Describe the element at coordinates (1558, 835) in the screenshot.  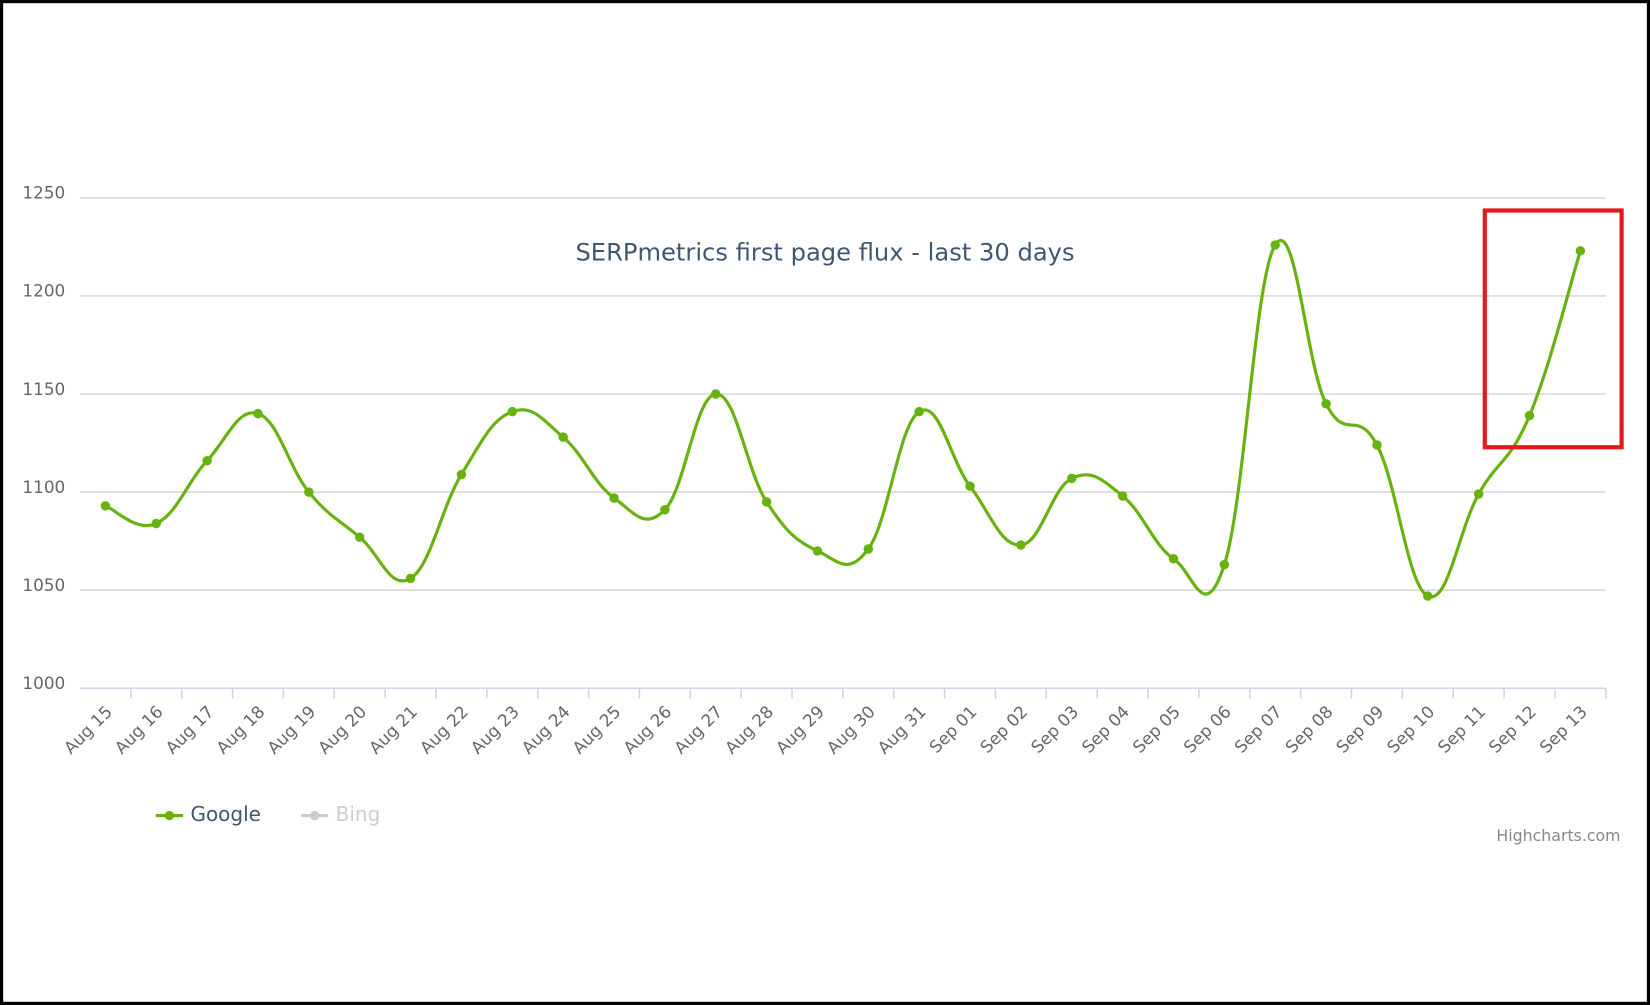
I see `credit: Highcharts.com` at that location.